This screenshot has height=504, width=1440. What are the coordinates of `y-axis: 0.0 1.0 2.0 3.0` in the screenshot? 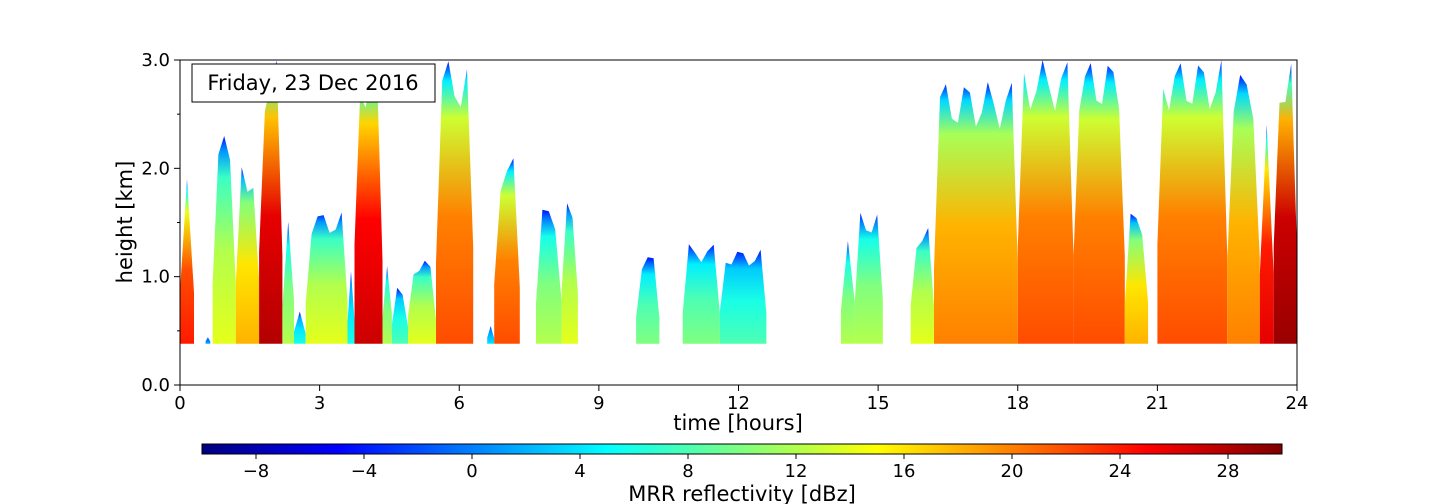 It's located at (160, 223).